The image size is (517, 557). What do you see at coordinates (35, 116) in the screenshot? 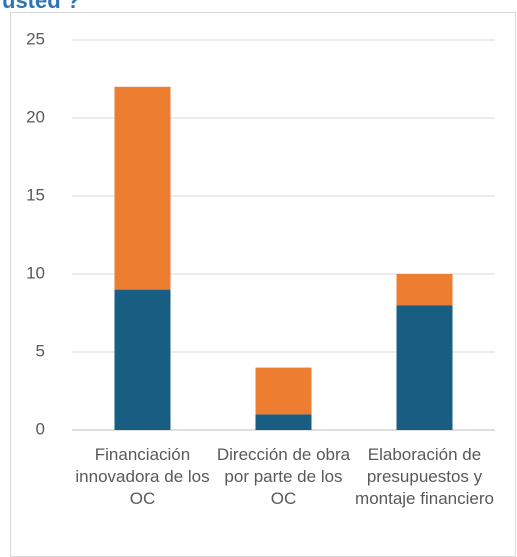
I see `y-tick-label: 20` at bounding box center [35, 116].